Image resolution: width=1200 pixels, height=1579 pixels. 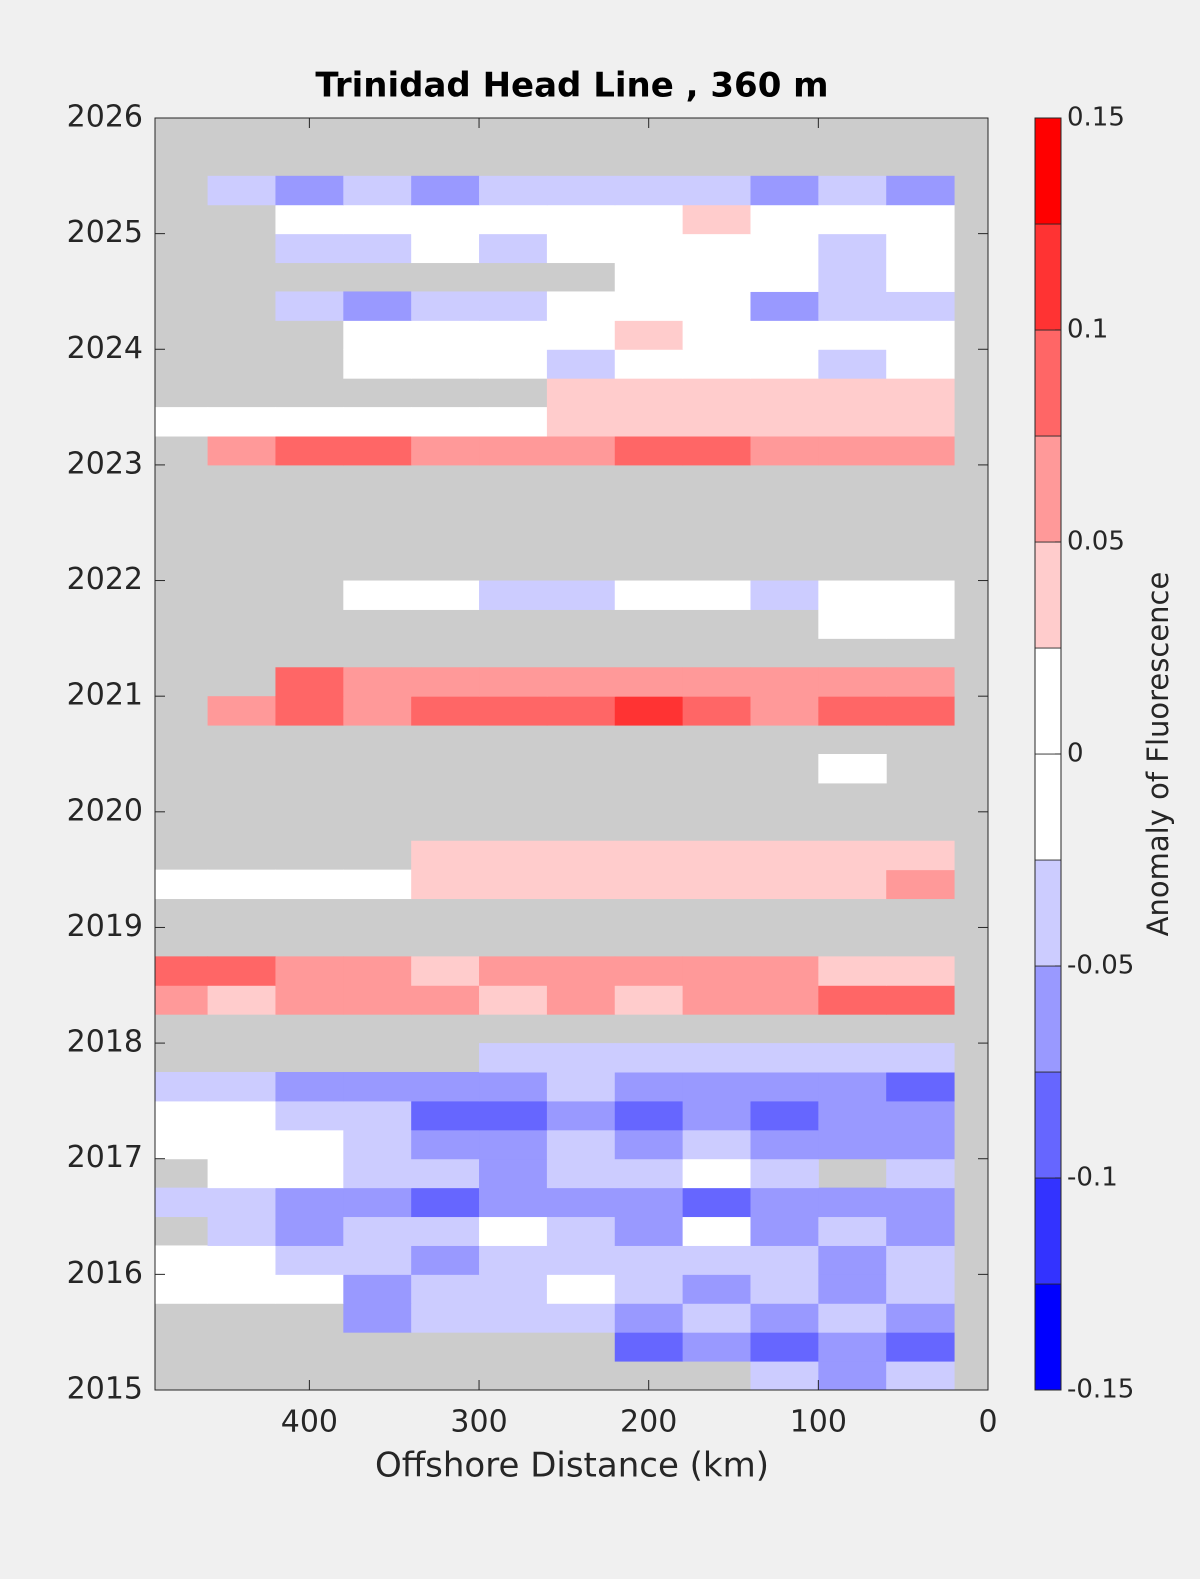 What do you see at coordinates (987, 1422) in the screenshot?
I see `x-tick-label: 0` at bounding box center [987, 1422].